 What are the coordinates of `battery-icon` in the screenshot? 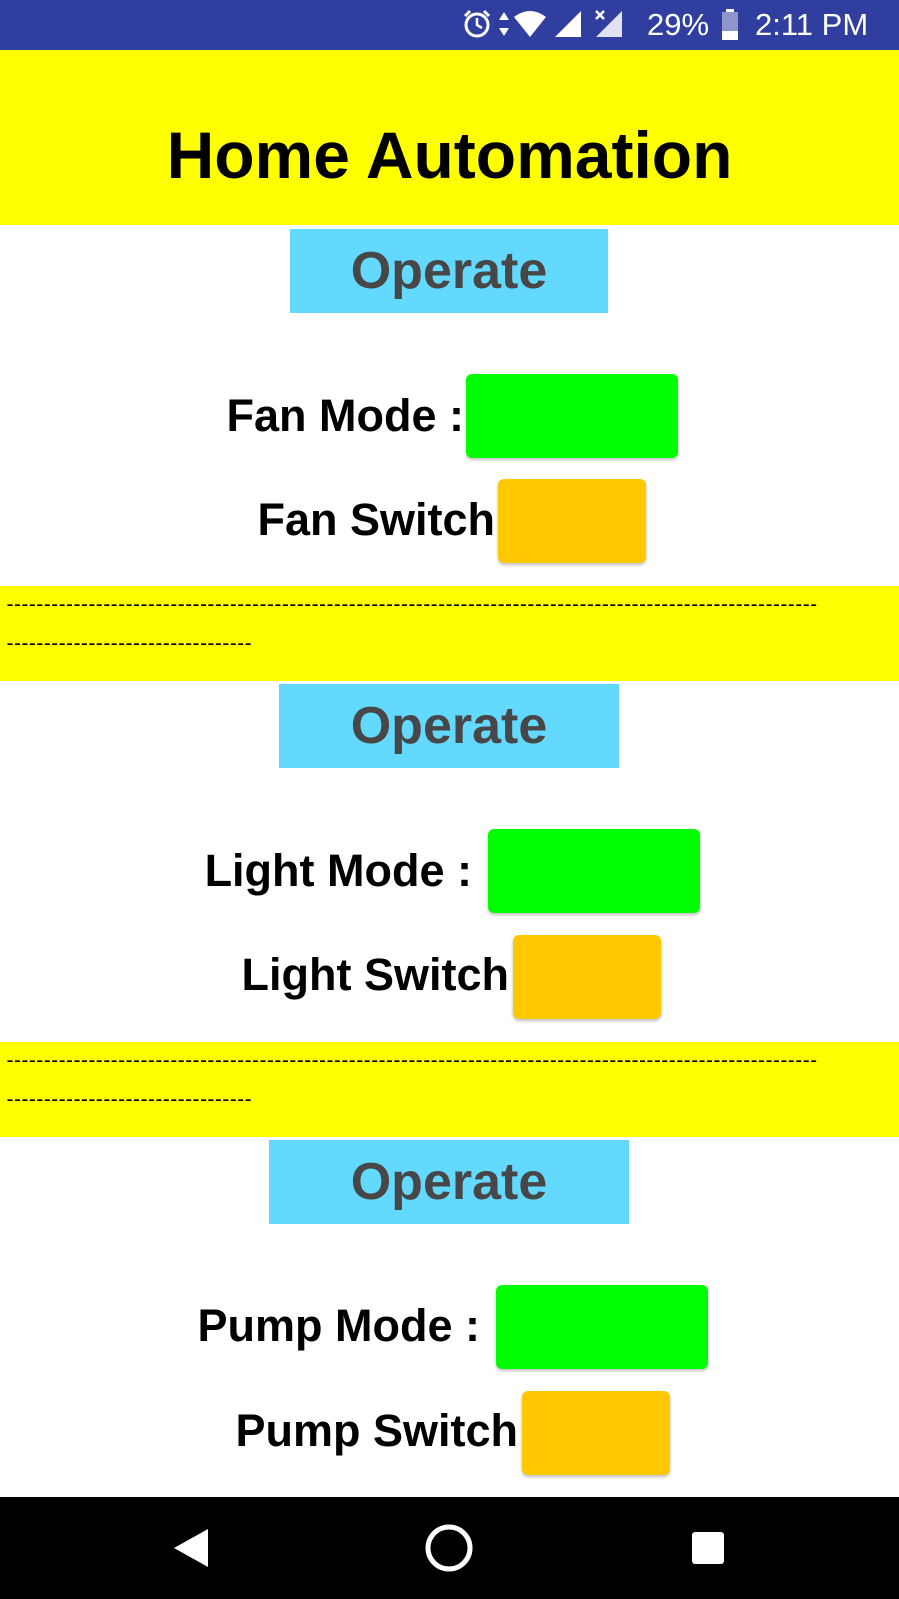 It's located at (730, 27).